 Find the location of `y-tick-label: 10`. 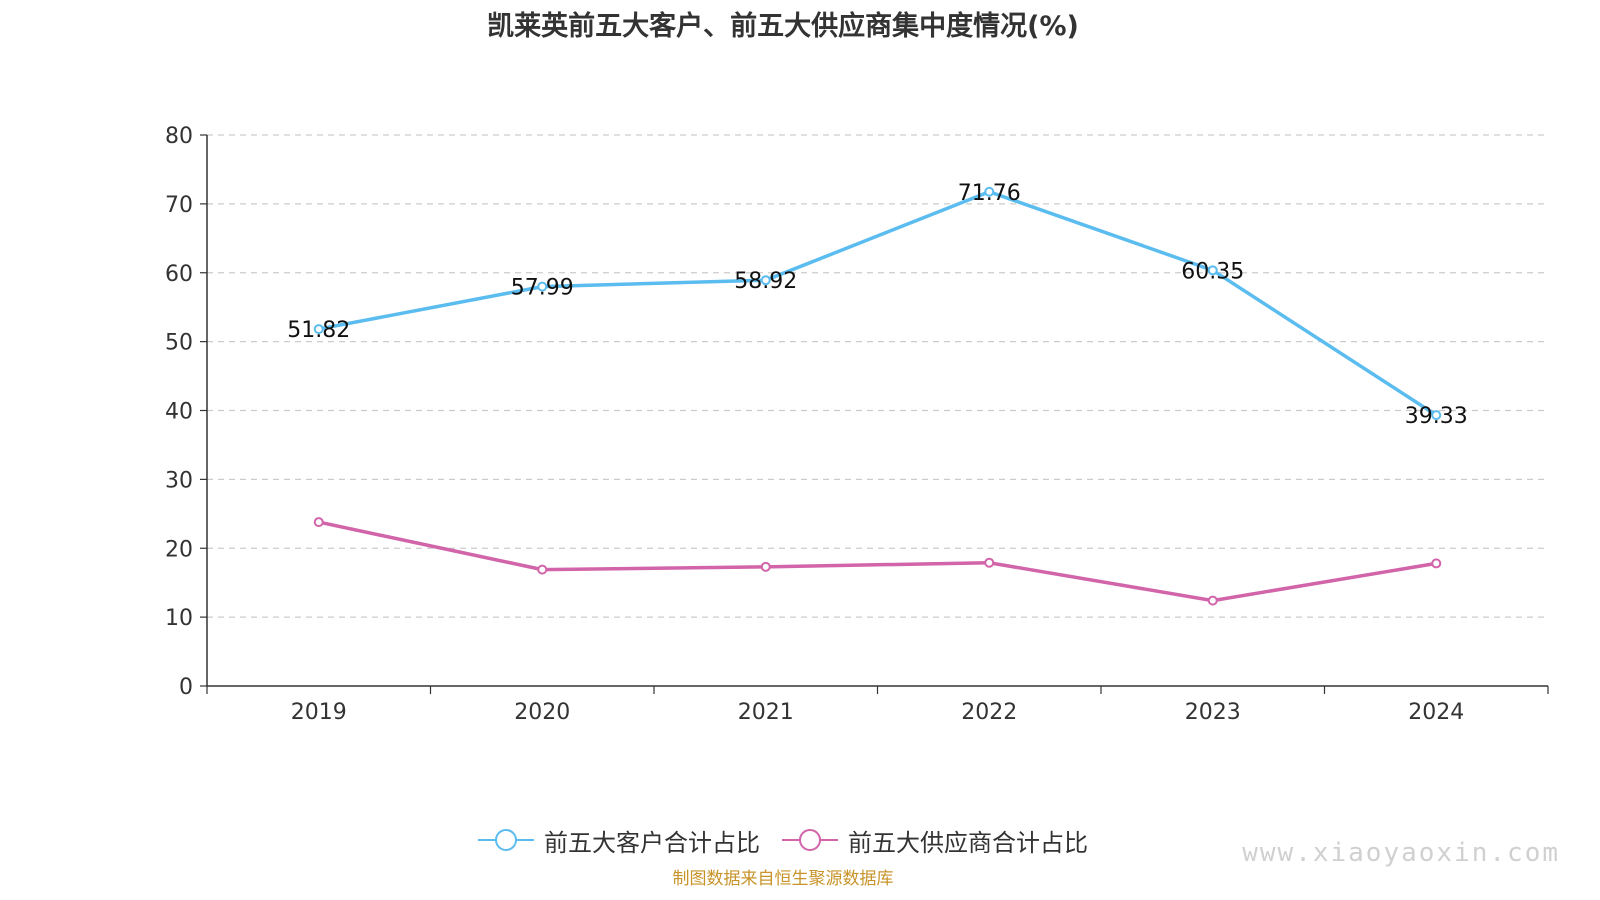

y-tick-label: 10 is located at coordinates (179, 618).